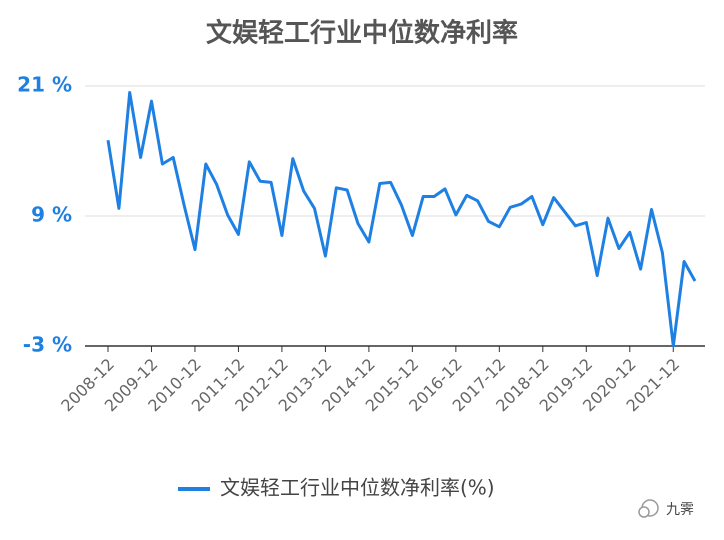 This screenshot has width=724, height=540. I want to click on legend-label: 文娱轻工行业中位数净利率(%), so click(357, 488).